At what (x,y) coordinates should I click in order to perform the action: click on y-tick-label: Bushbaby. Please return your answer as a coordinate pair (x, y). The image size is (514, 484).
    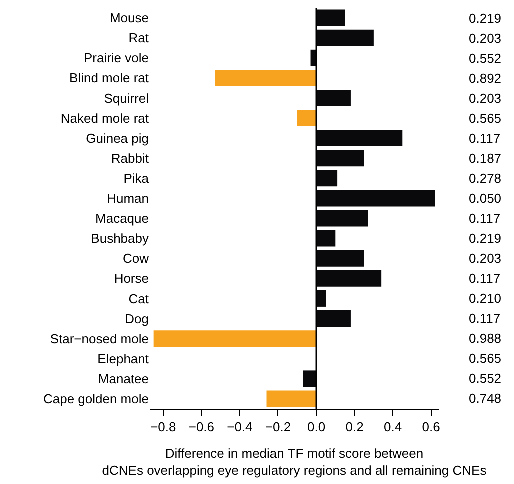
    Looking at the image, I should click on (120, 238).